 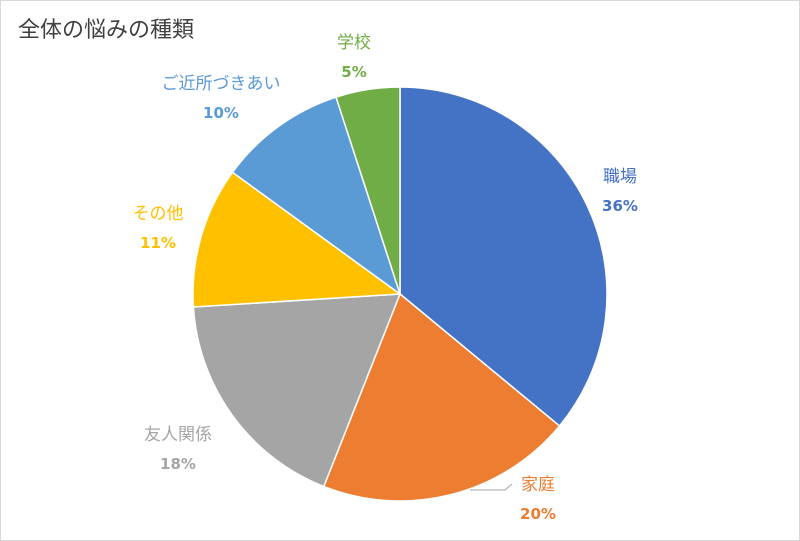 What do you see at coordinates (441, 397) in the screenshot?
I see `pie-slice-katei` at bounding box center [441, 397].